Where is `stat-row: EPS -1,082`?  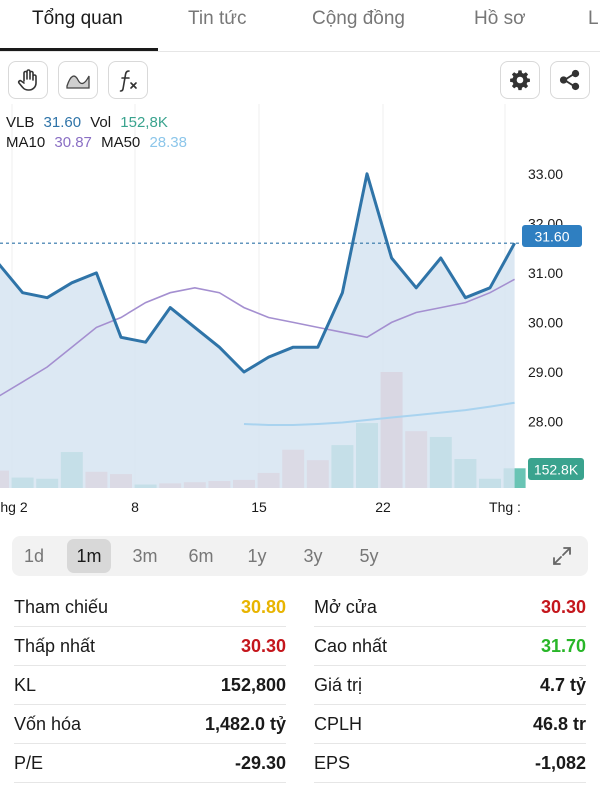 stat-row: EPS -1,082 is located at coordinates (450, 763).